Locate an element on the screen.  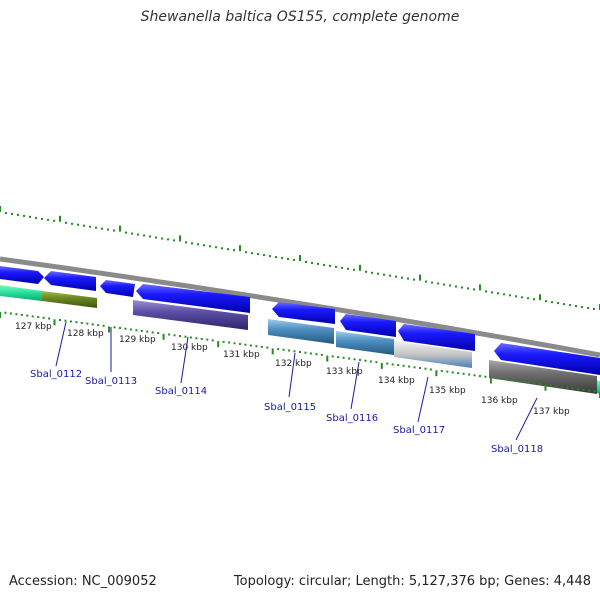
feature-bar-teal-left is located at coordinates (21, 293).